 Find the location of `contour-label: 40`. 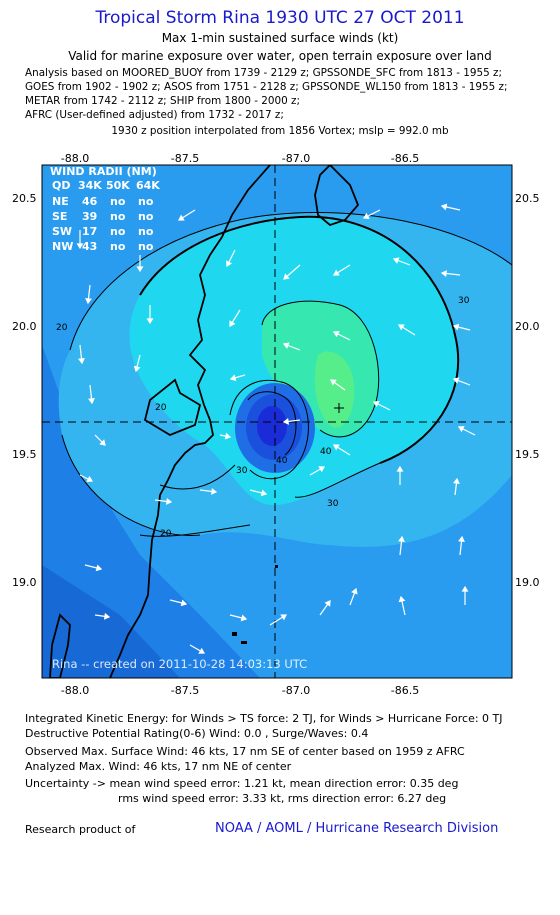

contour-label: 40 is located at coordinates (282, 461).